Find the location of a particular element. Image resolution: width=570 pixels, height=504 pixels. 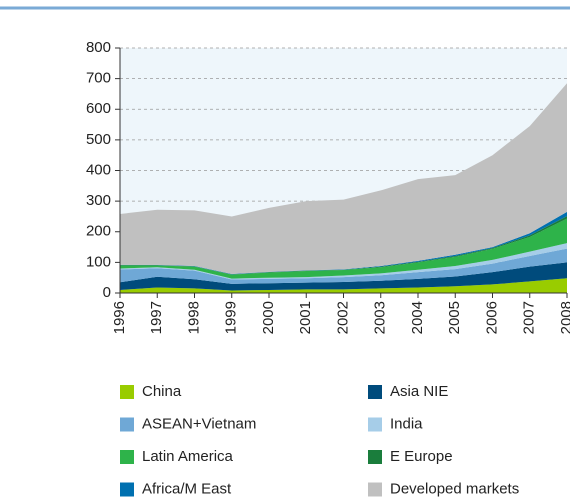

x-tick-label: 2008 is located at coordinates (564, 317).